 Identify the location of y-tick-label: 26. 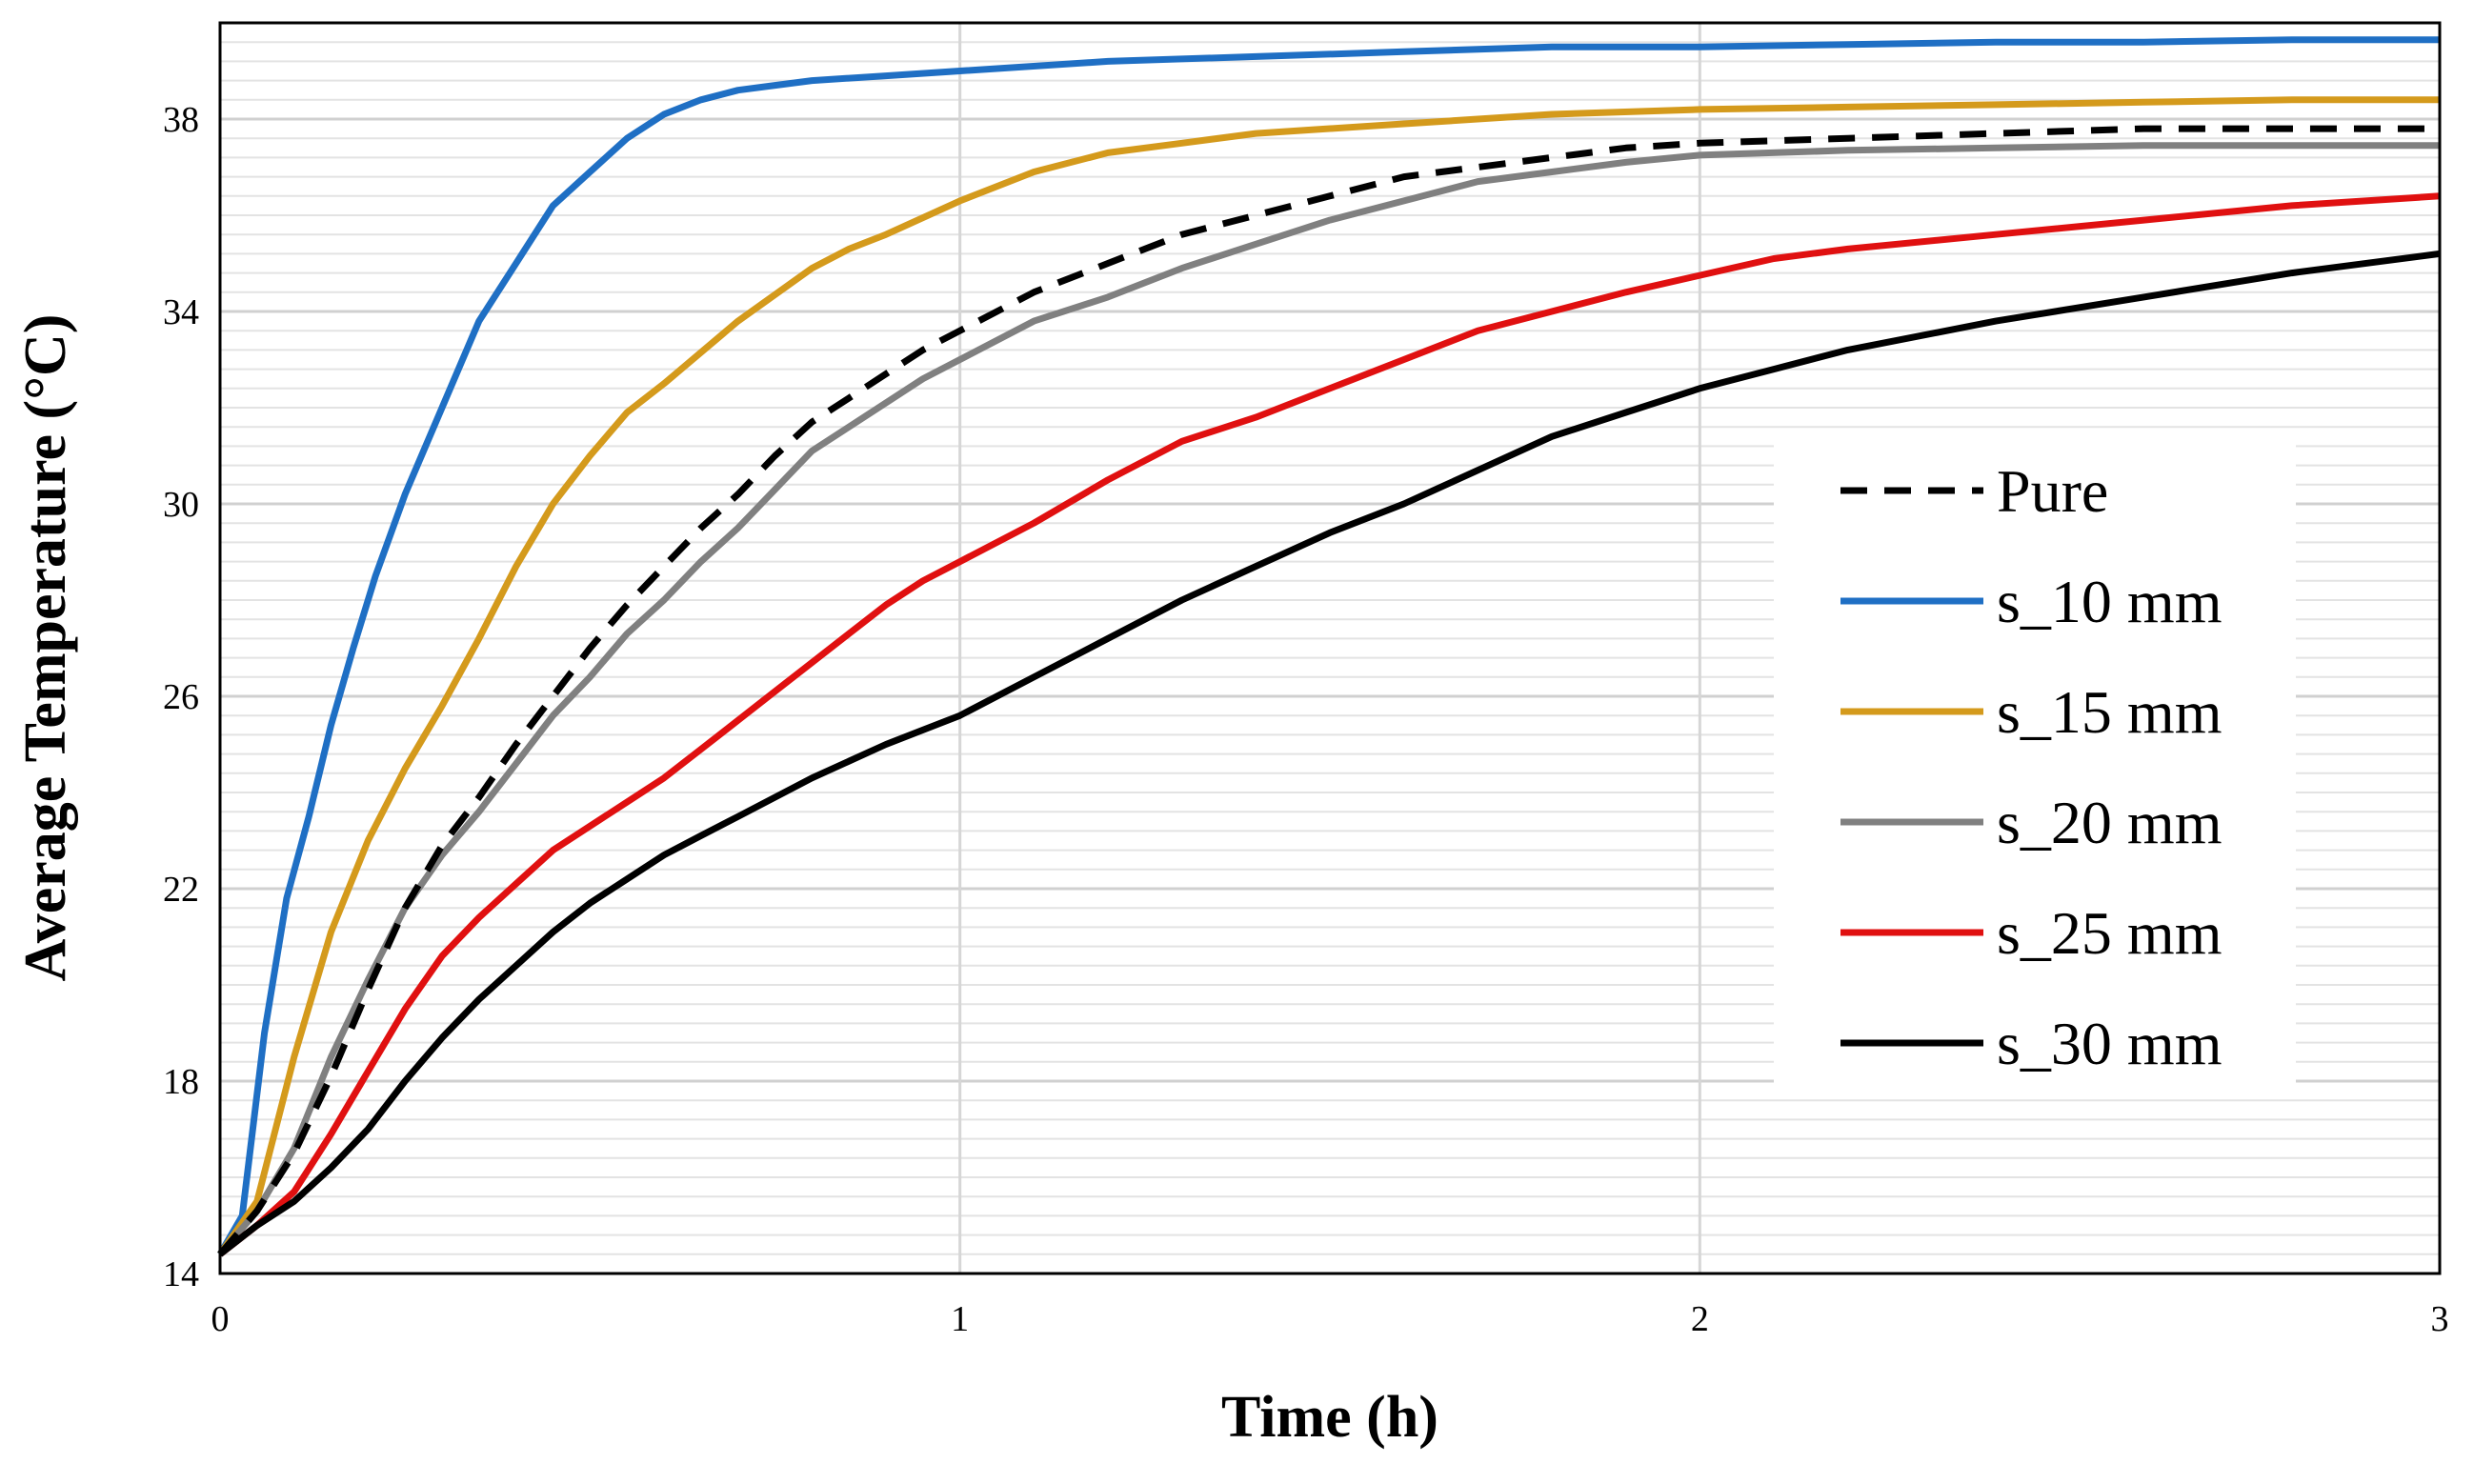
(181, 697).